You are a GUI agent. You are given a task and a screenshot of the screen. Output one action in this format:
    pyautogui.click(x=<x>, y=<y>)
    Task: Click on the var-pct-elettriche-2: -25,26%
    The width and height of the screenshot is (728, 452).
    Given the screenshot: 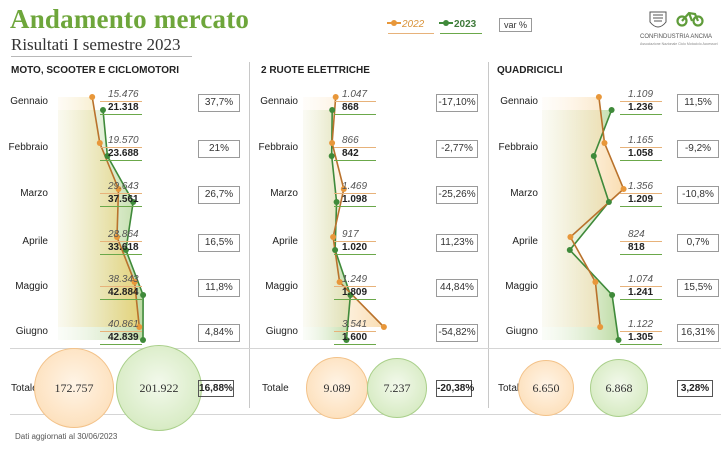 What is the action you would take?
    pyautogui.click(x=457, y=195)
    